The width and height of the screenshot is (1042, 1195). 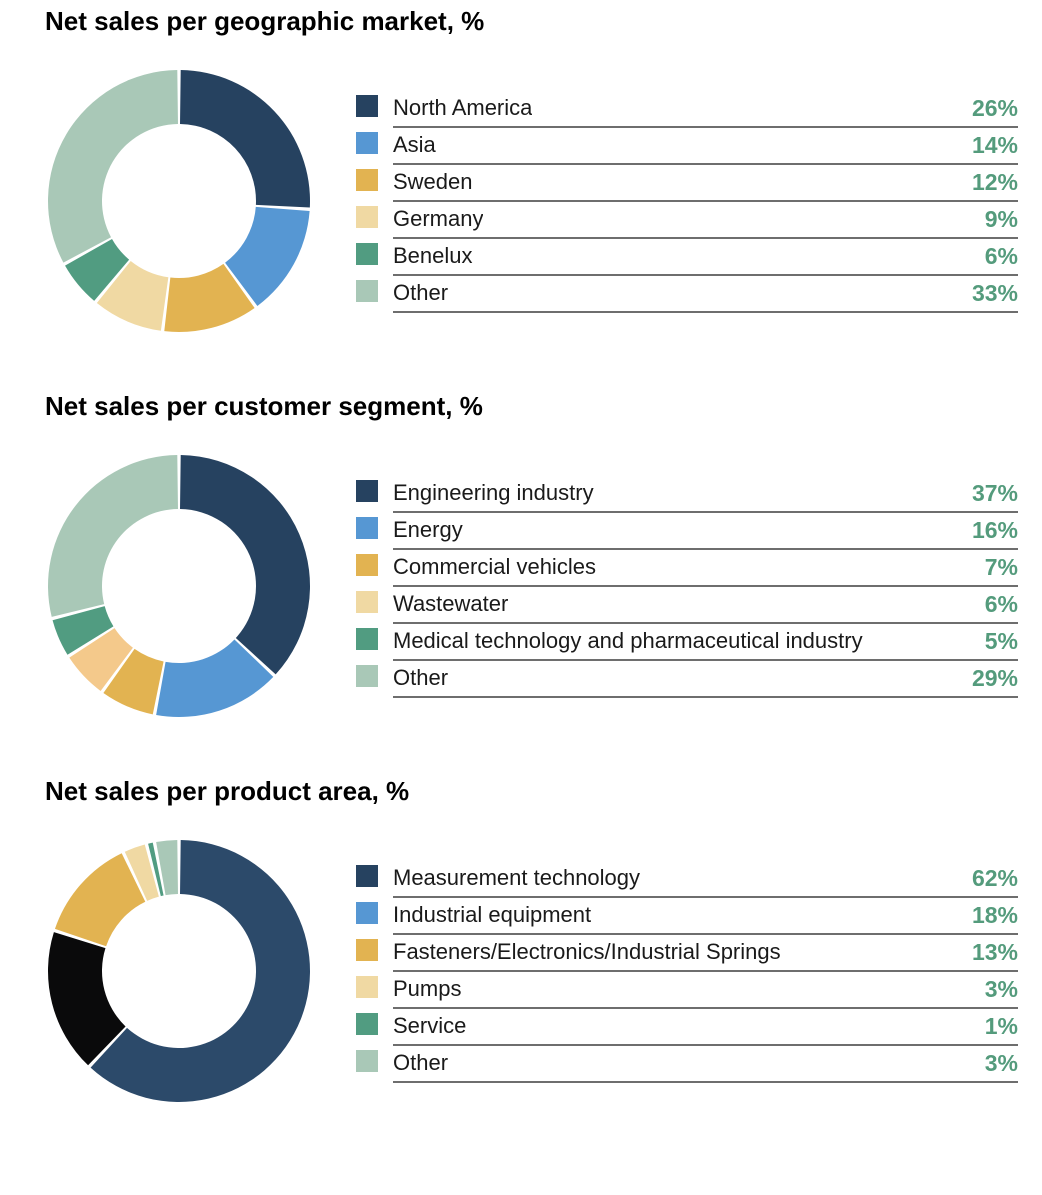 I want to click on legend-label: Wastewater, so click(x=451, y=603).